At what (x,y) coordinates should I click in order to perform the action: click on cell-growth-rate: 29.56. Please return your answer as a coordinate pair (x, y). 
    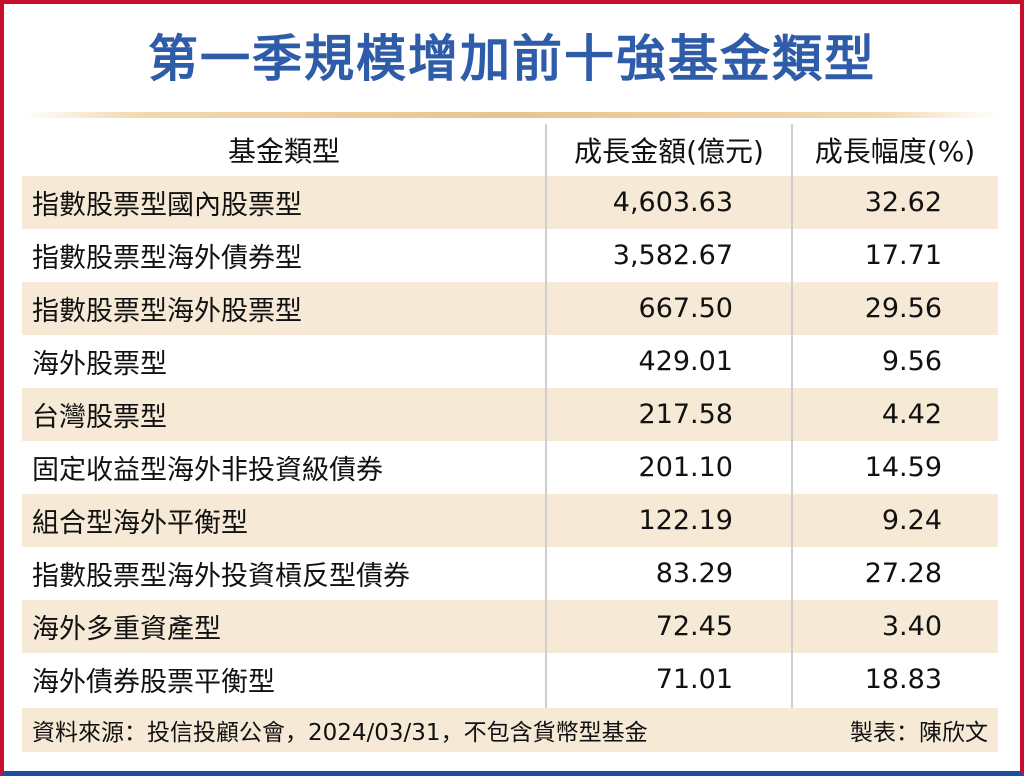
    Looking at the image, I should click on (903, 308).